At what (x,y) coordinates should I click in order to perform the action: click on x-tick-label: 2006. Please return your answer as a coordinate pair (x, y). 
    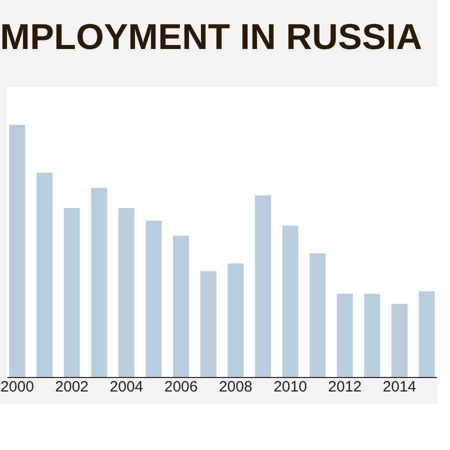
    Looking at the image, I should click on (181, 387).